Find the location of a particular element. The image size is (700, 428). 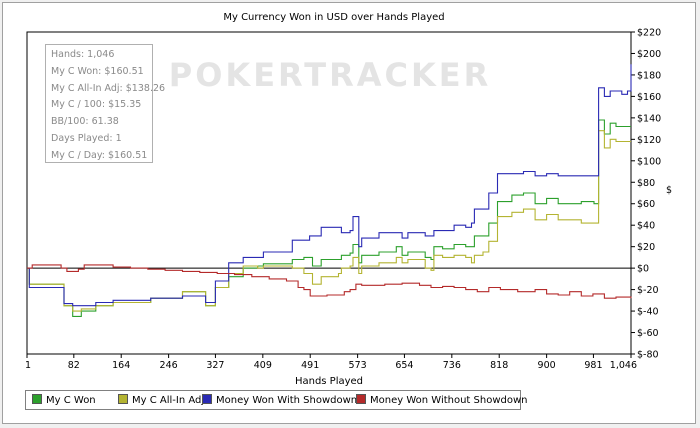

x-tick-label: 981 is located at coordinates (593, 365).